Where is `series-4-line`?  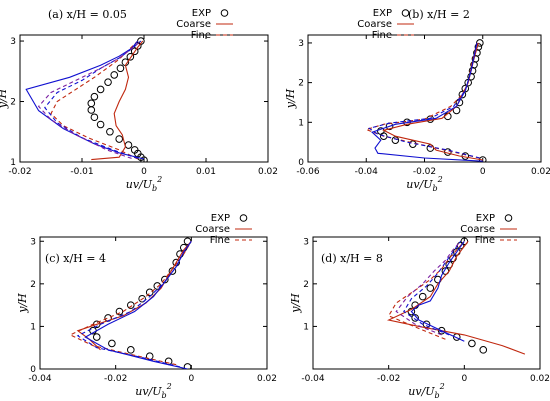
series-4-line is located at coordinates (432, 288).